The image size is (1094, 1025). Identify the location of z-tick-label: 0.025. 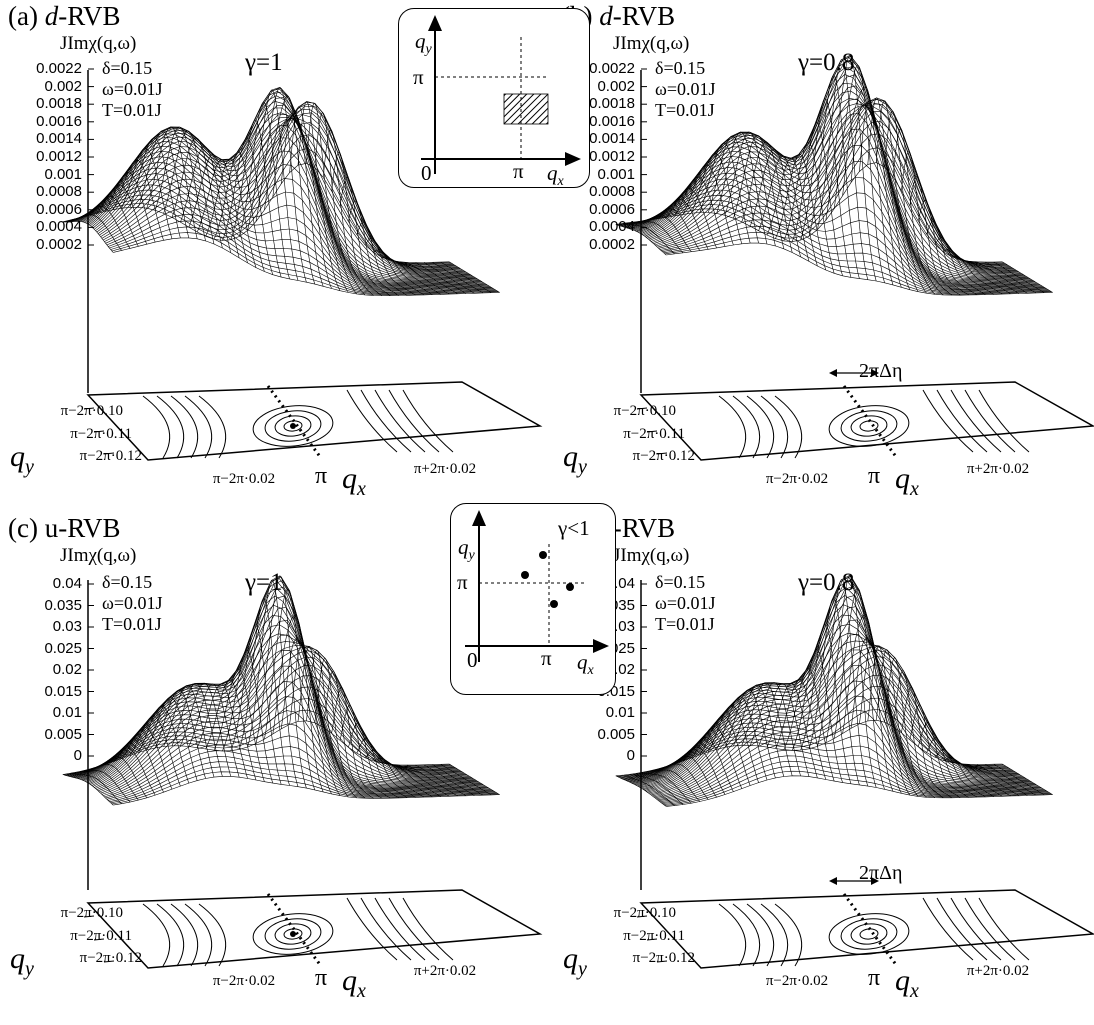
(63, 648).